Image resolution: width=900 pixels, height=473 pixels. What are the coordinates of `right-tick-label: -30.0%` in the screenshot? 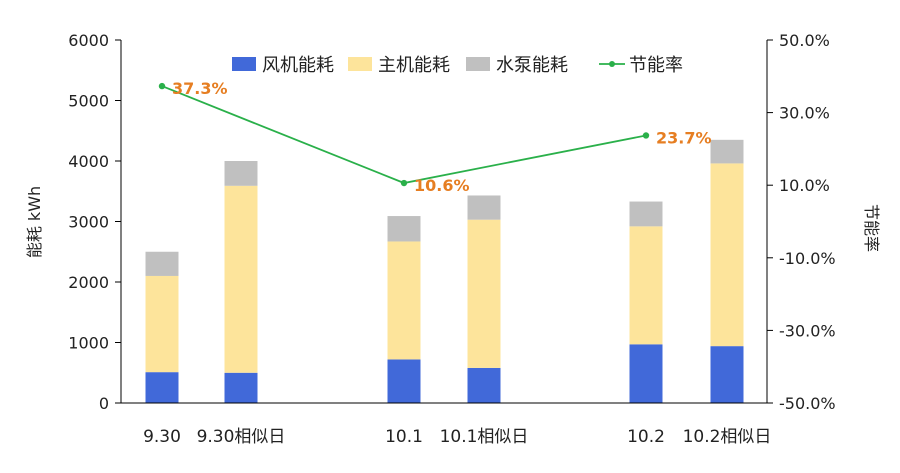 It's located at (807, 330).